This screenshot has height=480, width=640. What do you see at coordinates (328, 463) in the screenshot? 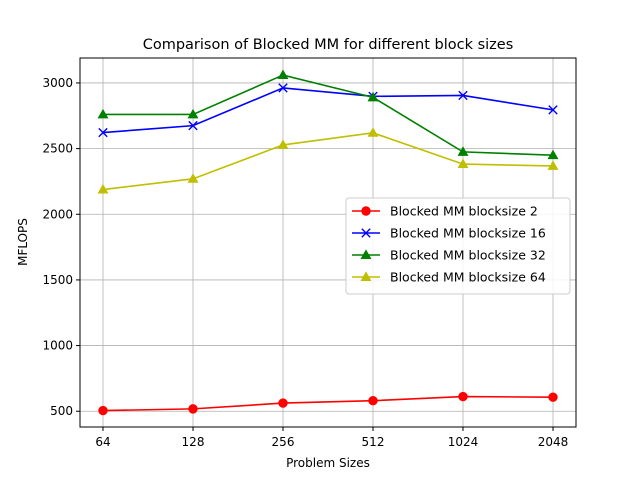
I see `x-axis-label: Problem Sizes` at bounding box center [328, 463].